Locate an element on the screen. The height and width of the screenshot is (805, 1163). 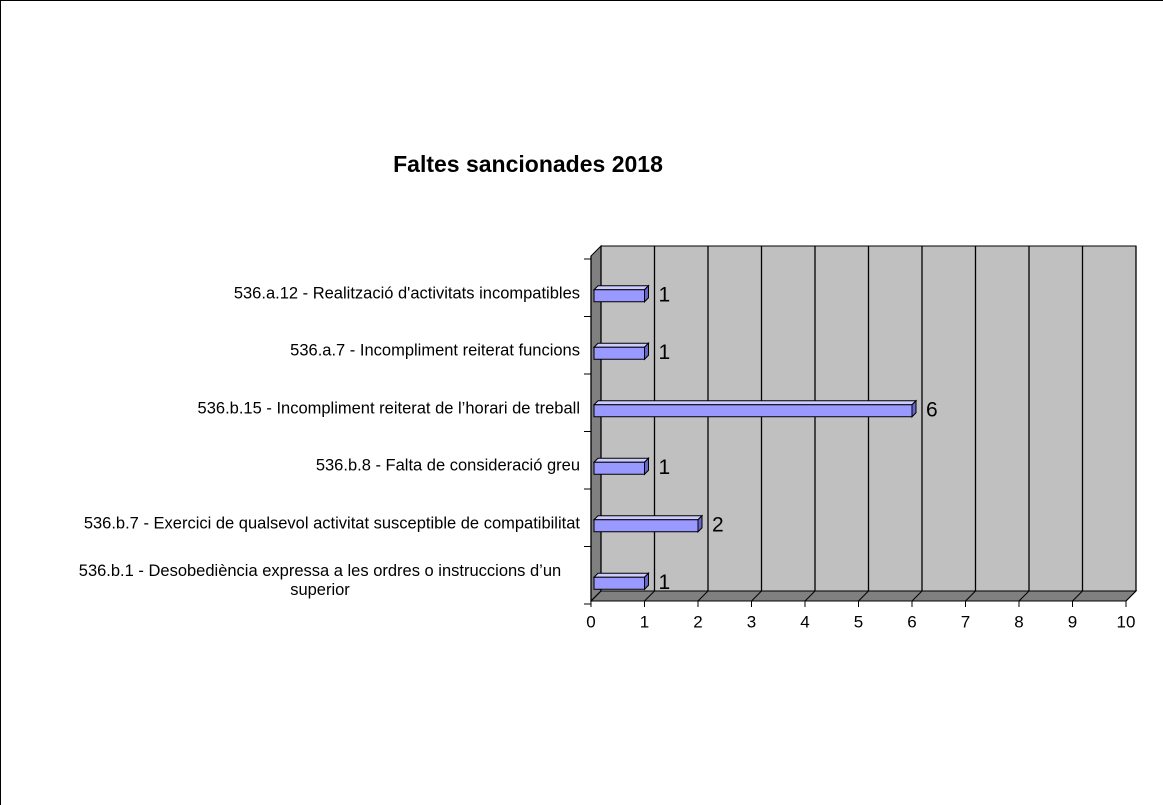
value-label: 6 is located at coordinates (932, 409).